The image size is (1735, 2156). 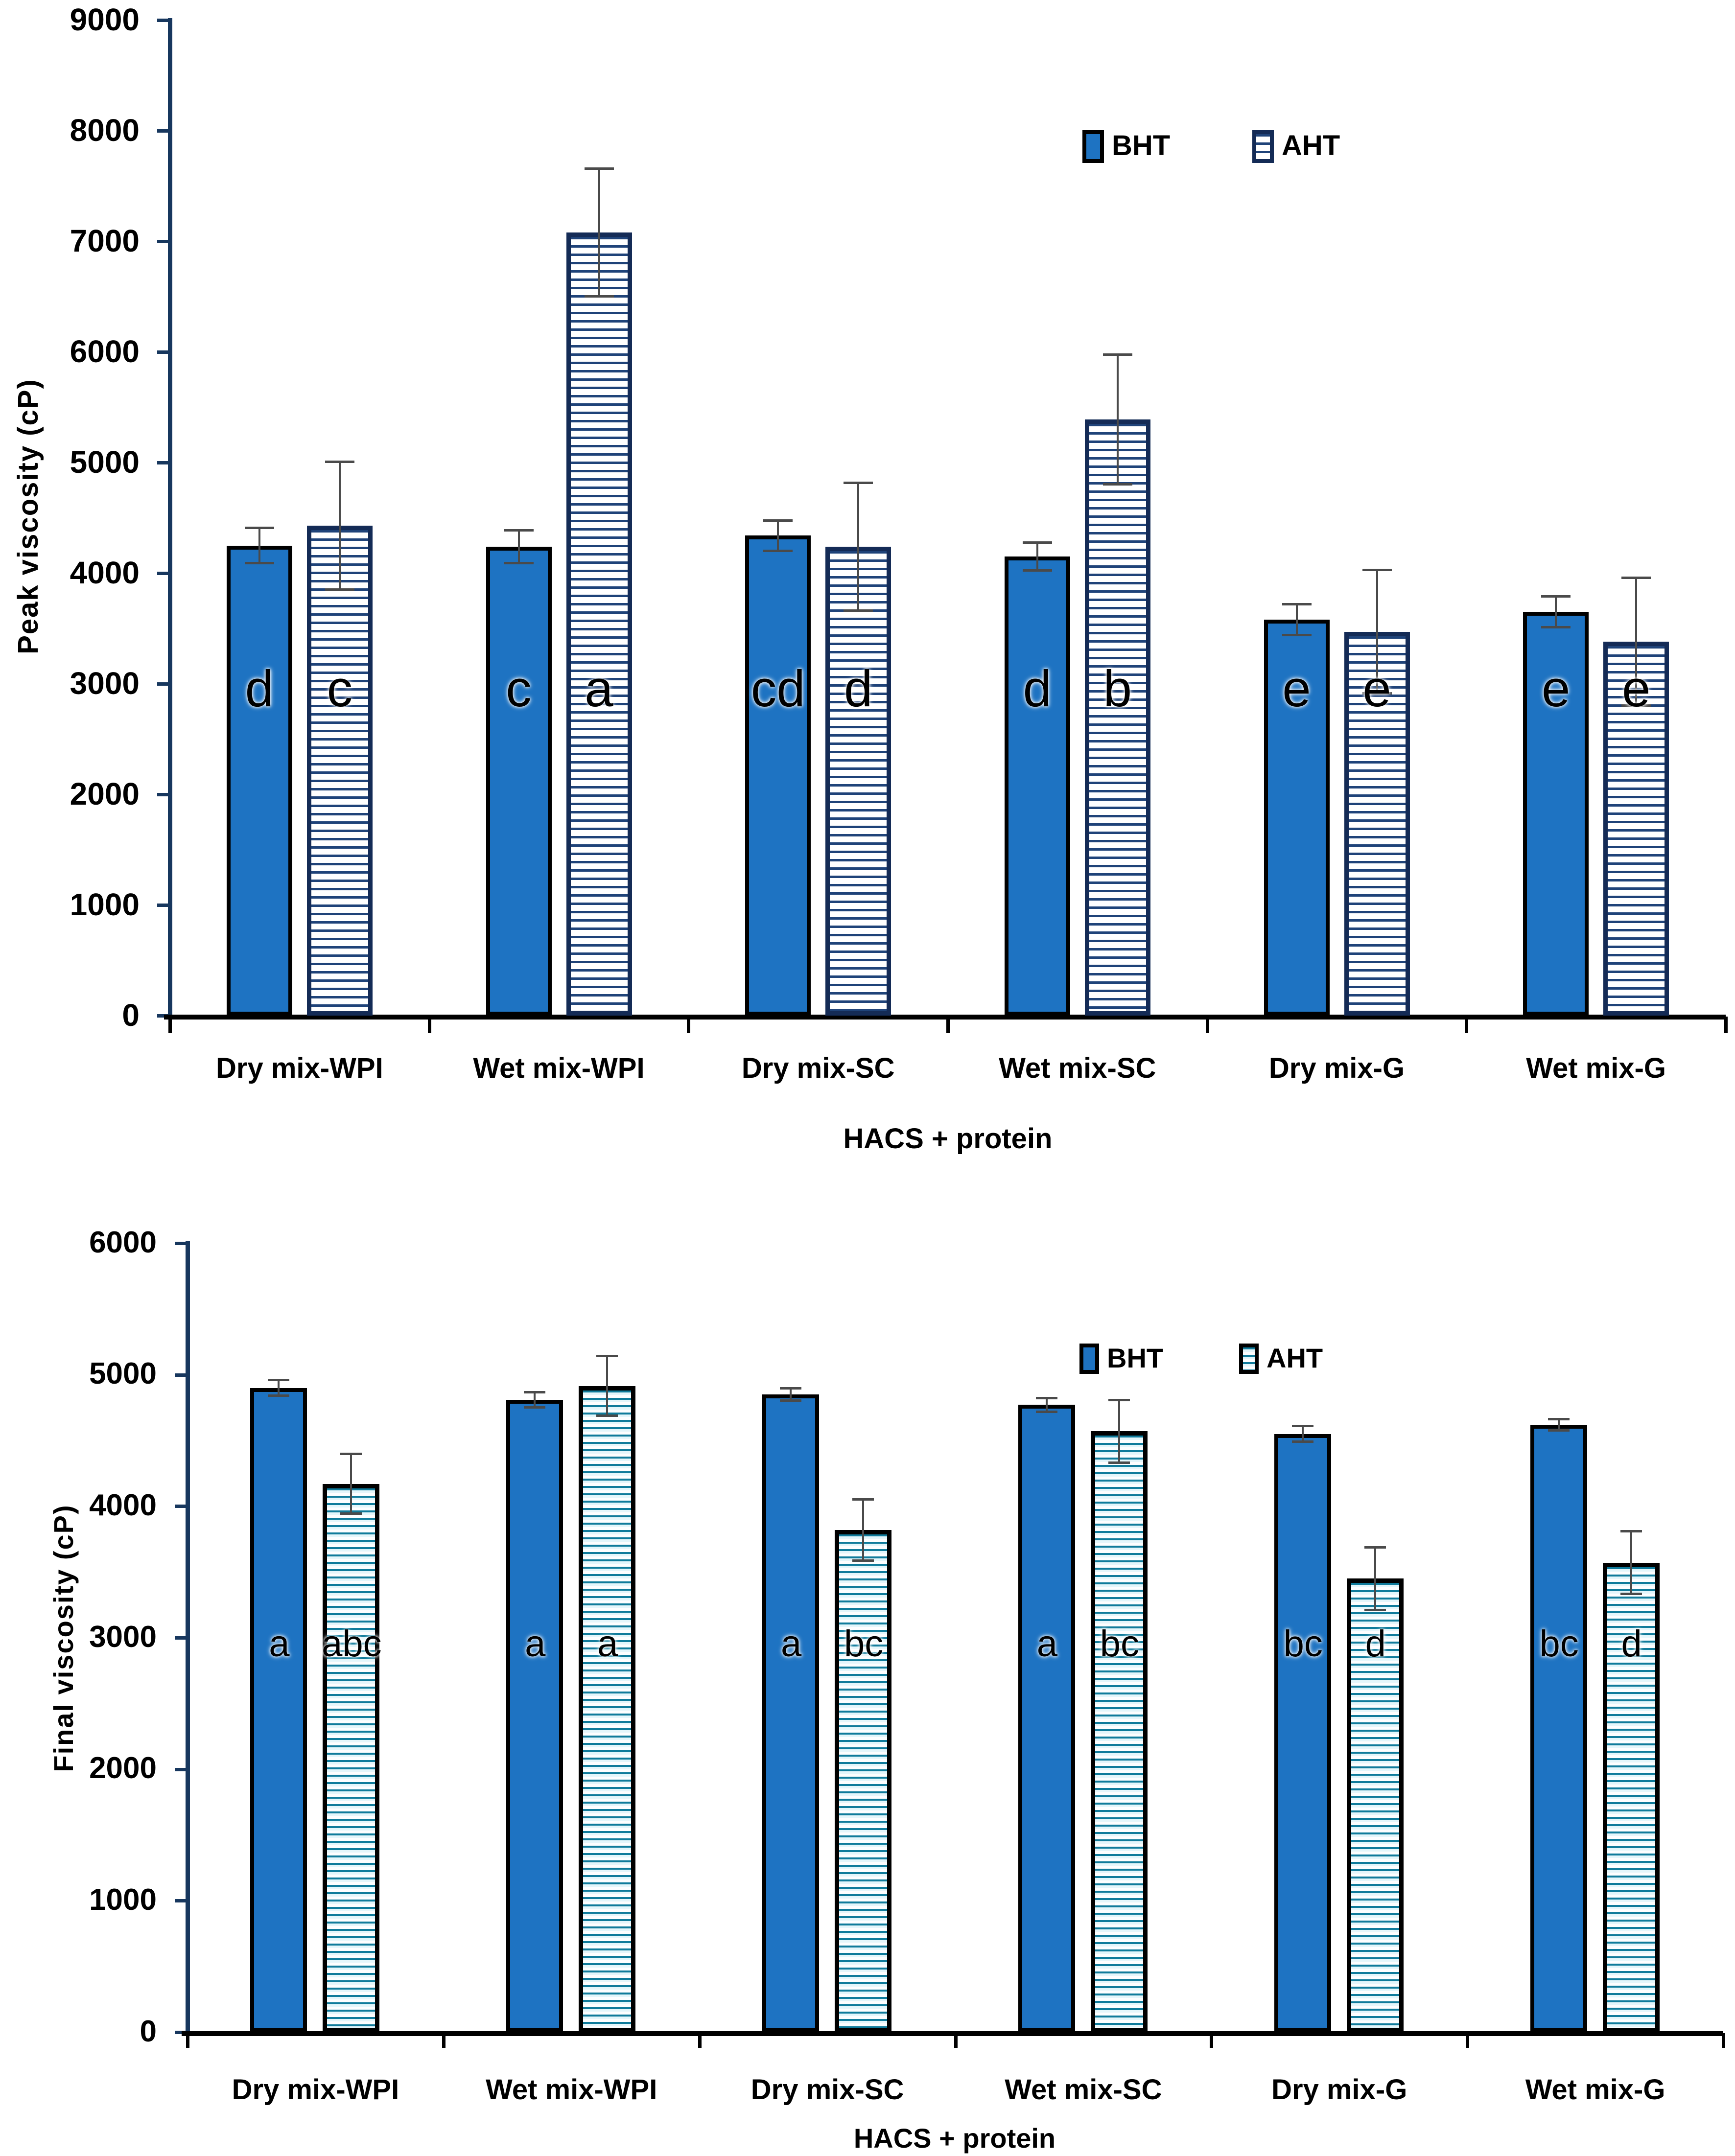 What do you see at coordinates (519, 781) in the screenshot?
I see `bht-bar-wet-mix-wpi` at bounding box center [519, 781].